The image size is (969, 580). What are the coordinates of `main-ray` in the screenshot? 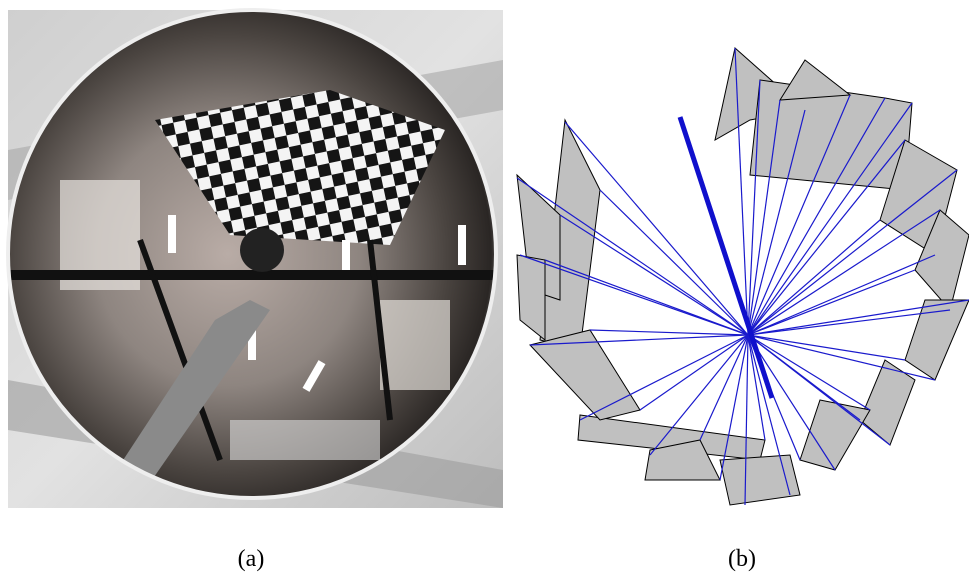 It's located at (726, 257).